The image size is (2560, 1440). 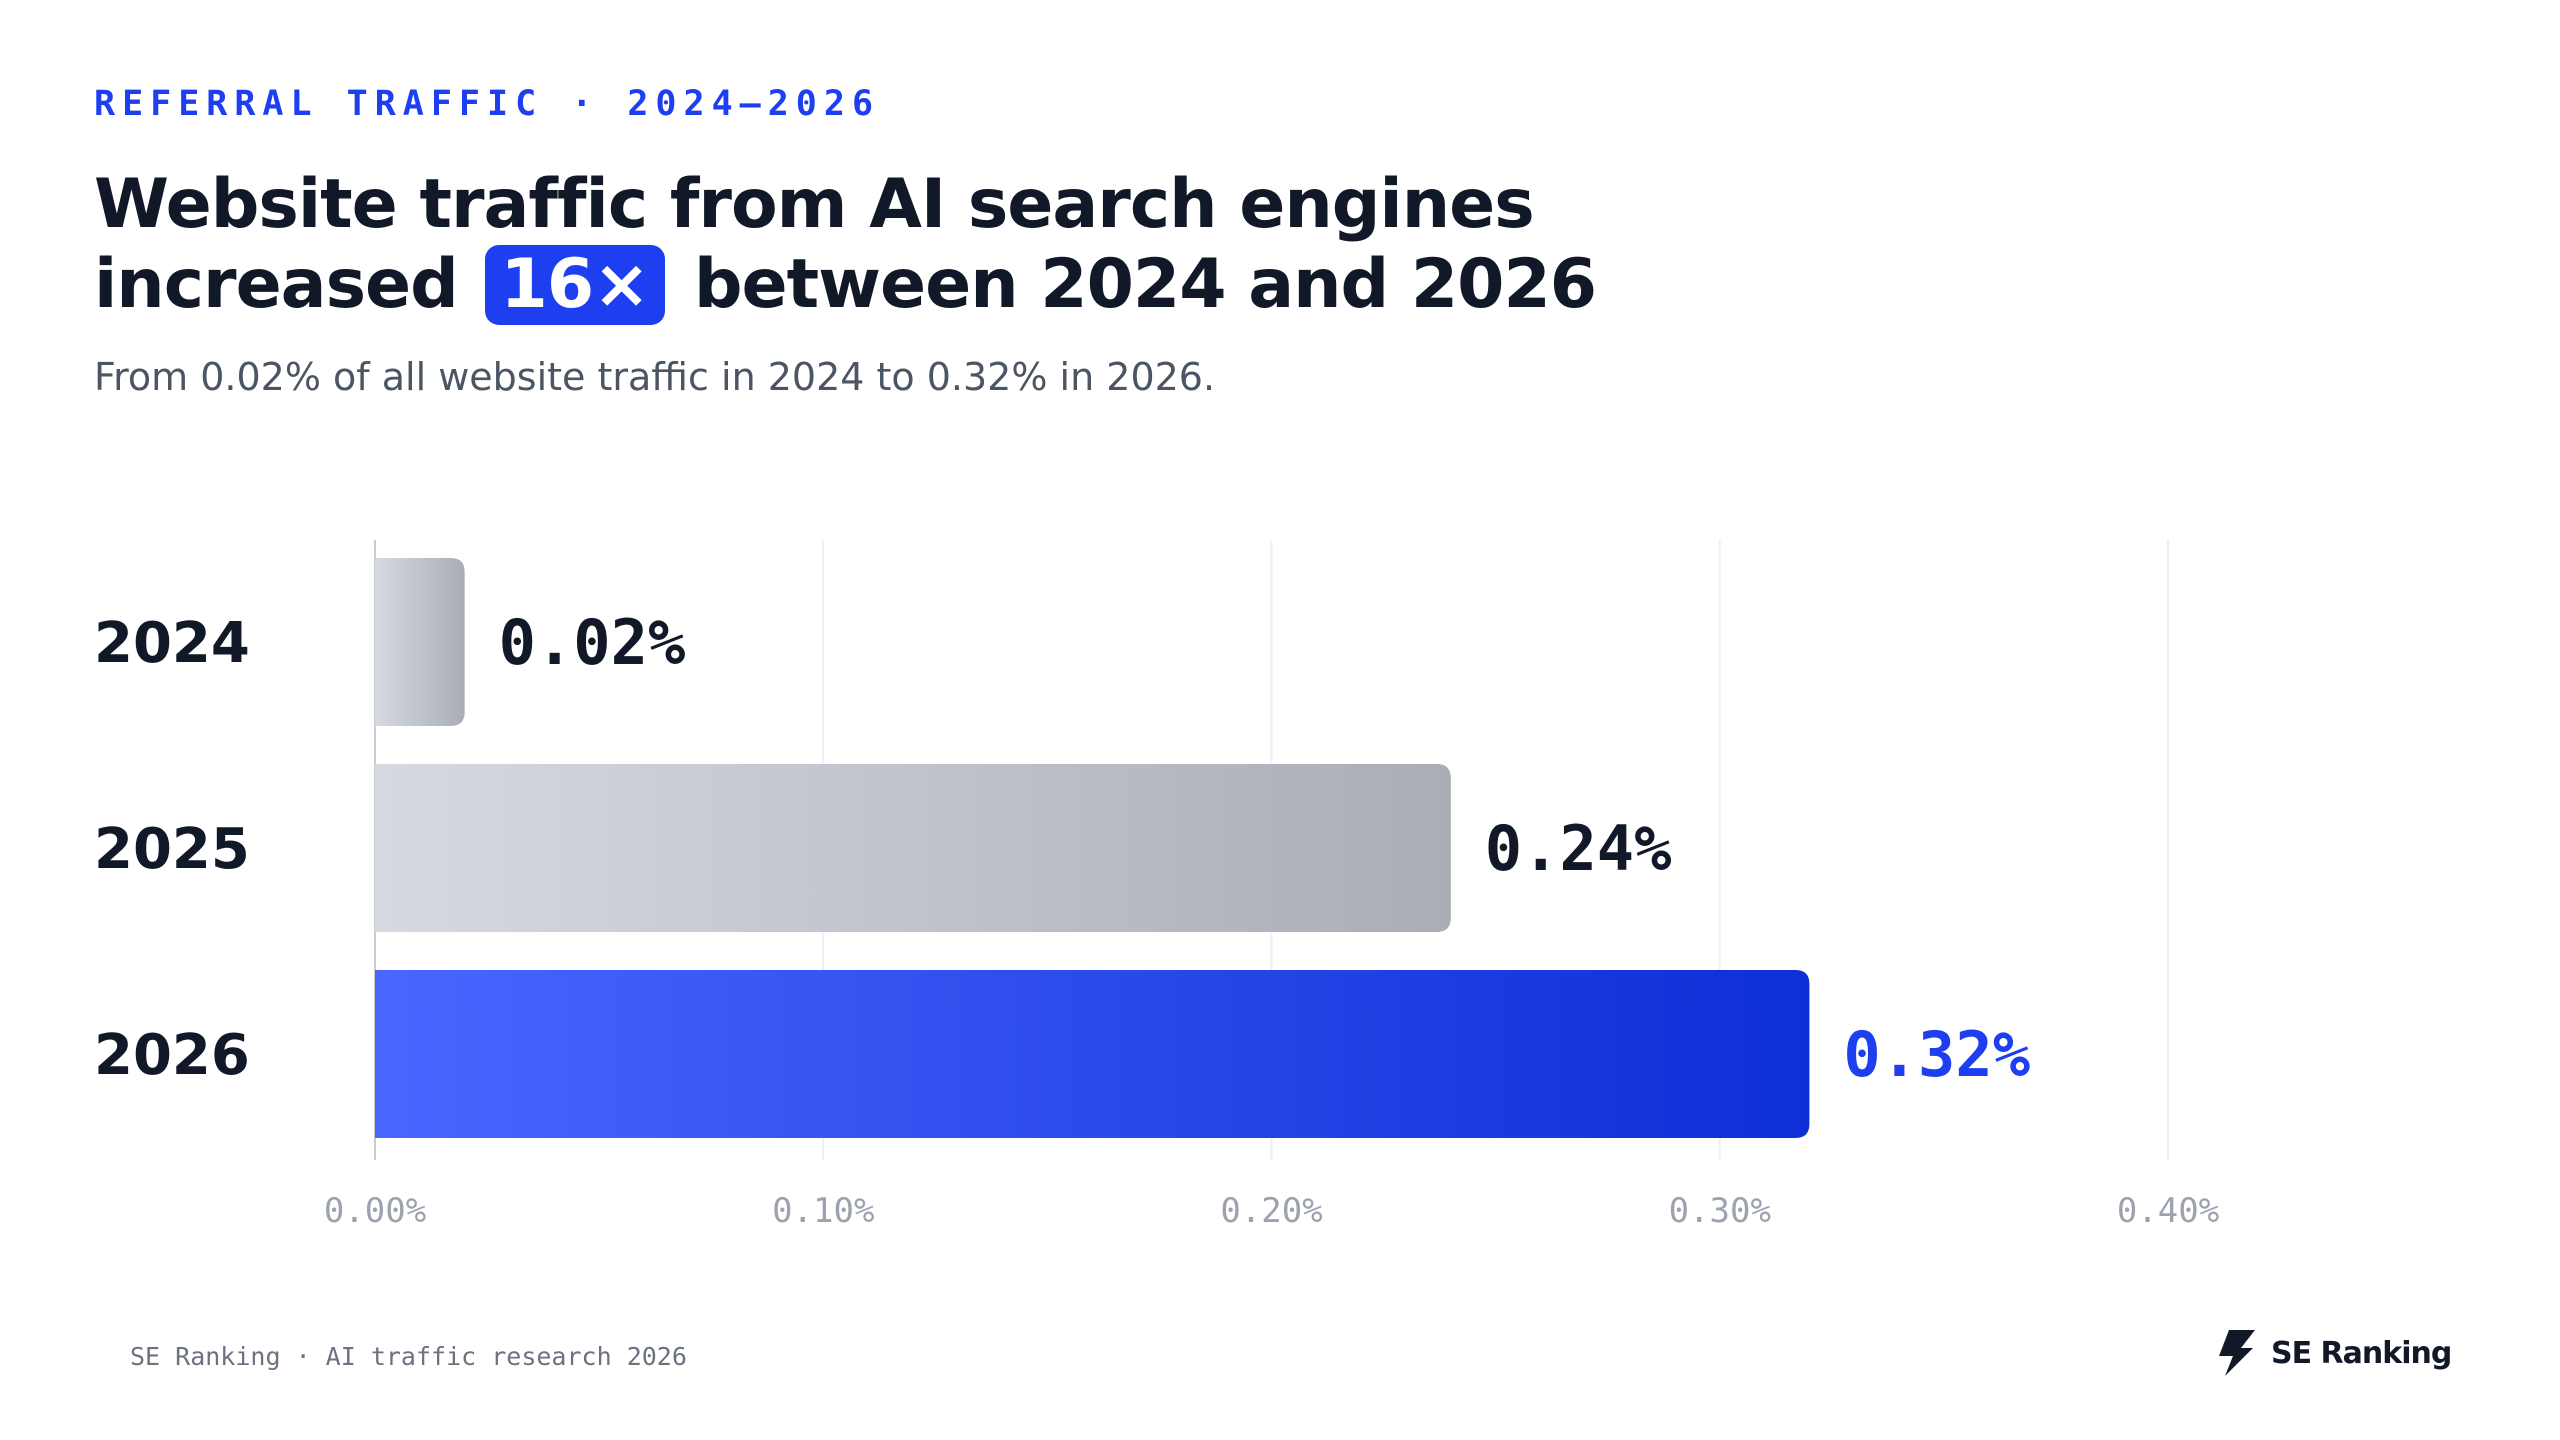 What do you see at coordinates (592, 642) in the screenshot?
I see `value-label-2024: 0.02%` at bounding box center [592, 642].